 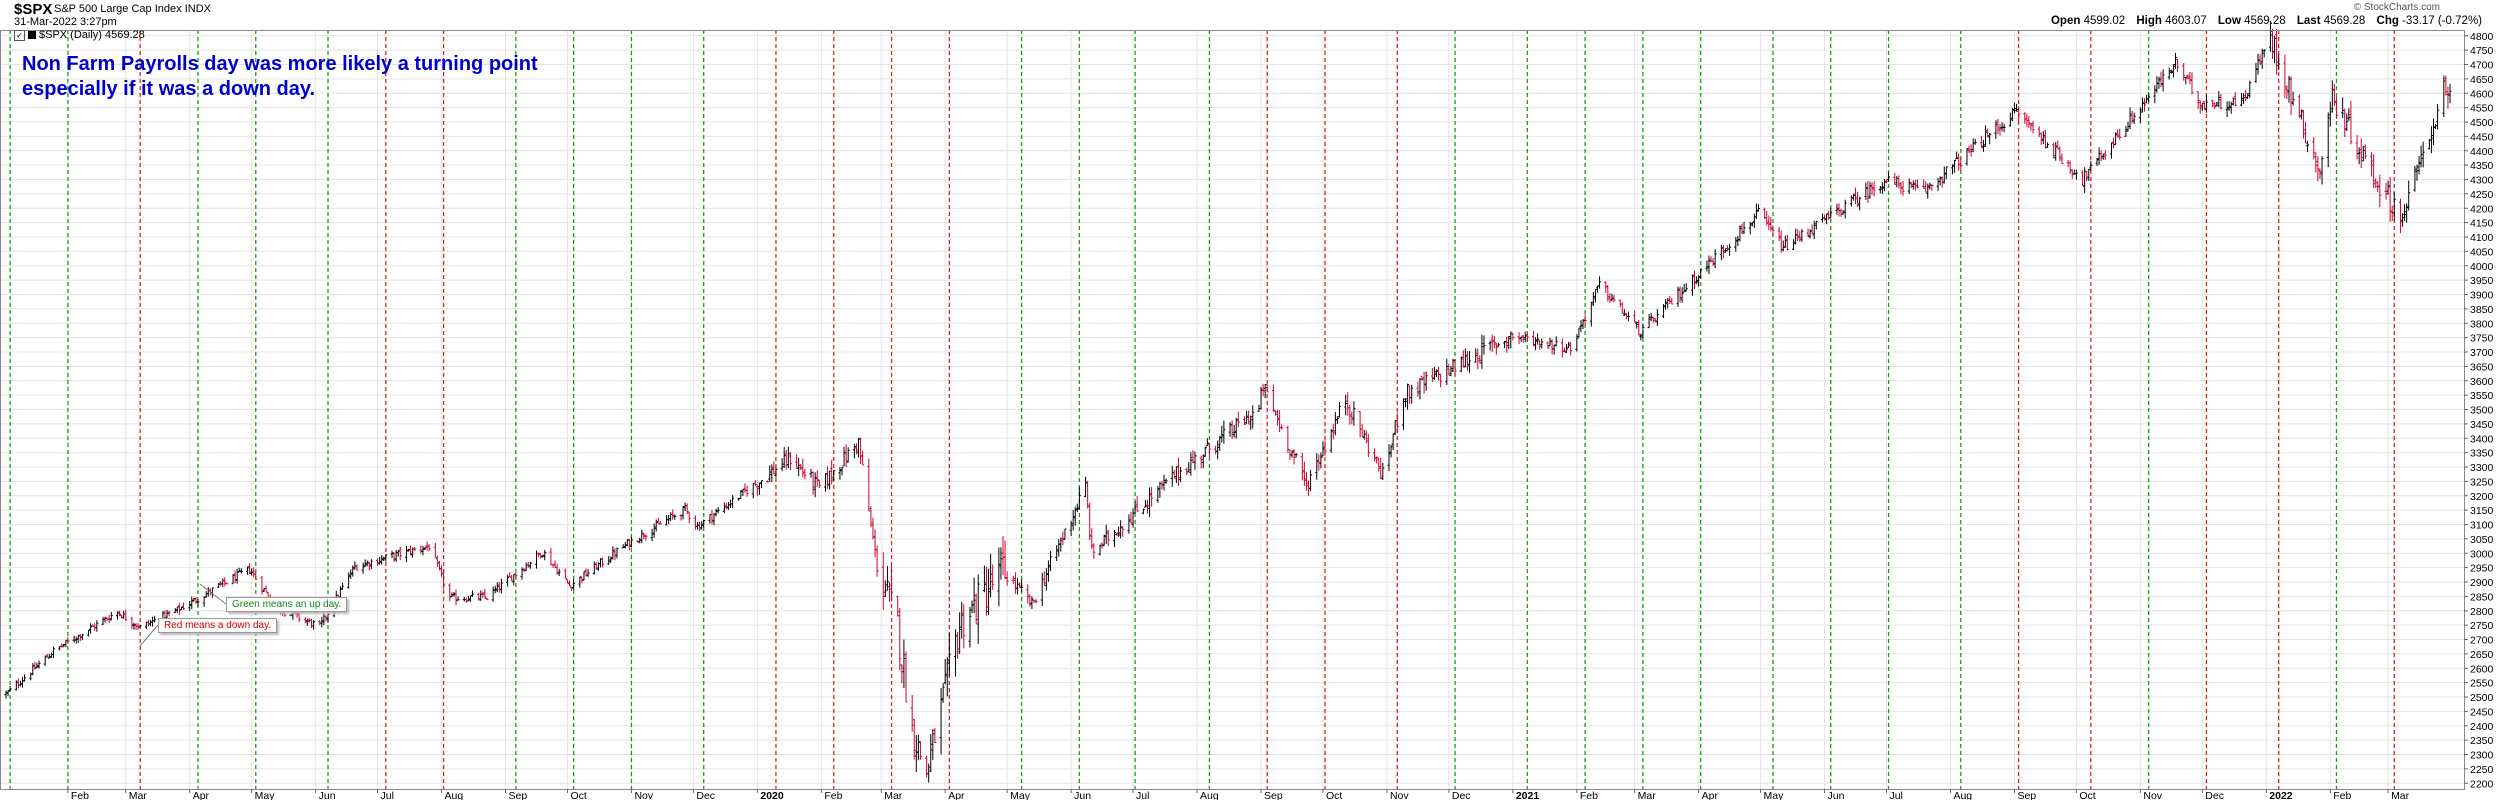 What do you see at coordinates (2482, 468) in the screenshot?
I see `y-tick-label: 3300` at bounding box center [2482, 468].